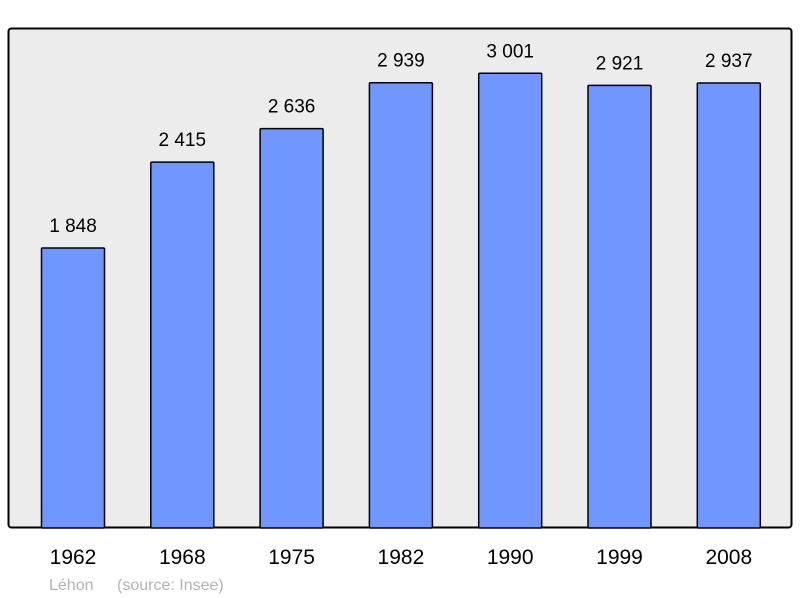  I want to click on x-tick-label: 1962, so click(73, 557).